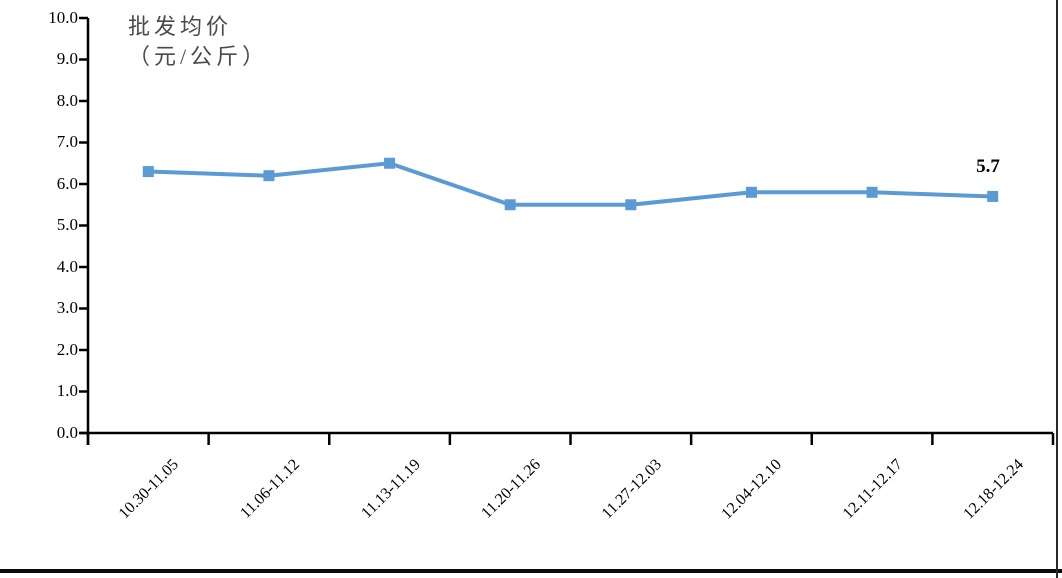  I want to click on y-axis-tick-label: 3.0, so click(67, 307).